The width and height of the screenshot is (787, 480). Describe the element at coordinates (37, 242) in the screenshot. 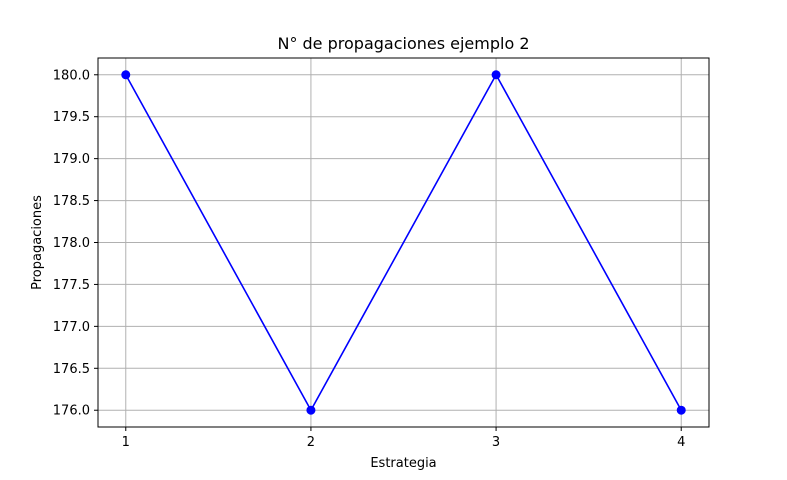

I see `y-axis-label: Propagaciones` at that location.